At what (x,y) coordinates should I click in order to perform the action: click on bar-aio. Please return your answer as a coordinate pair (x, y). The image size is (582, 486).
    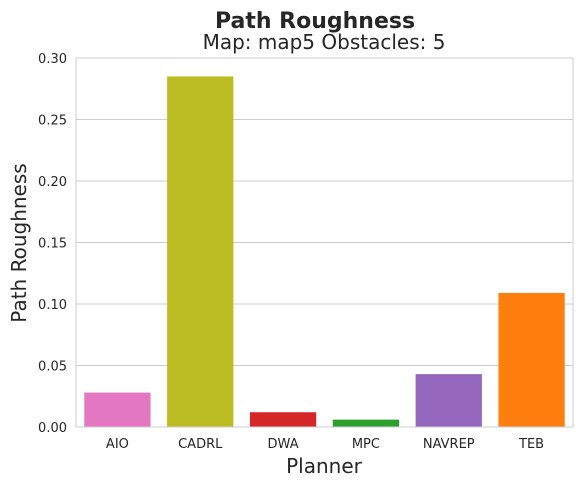
    Looking at the image, I should click on (117, 409).